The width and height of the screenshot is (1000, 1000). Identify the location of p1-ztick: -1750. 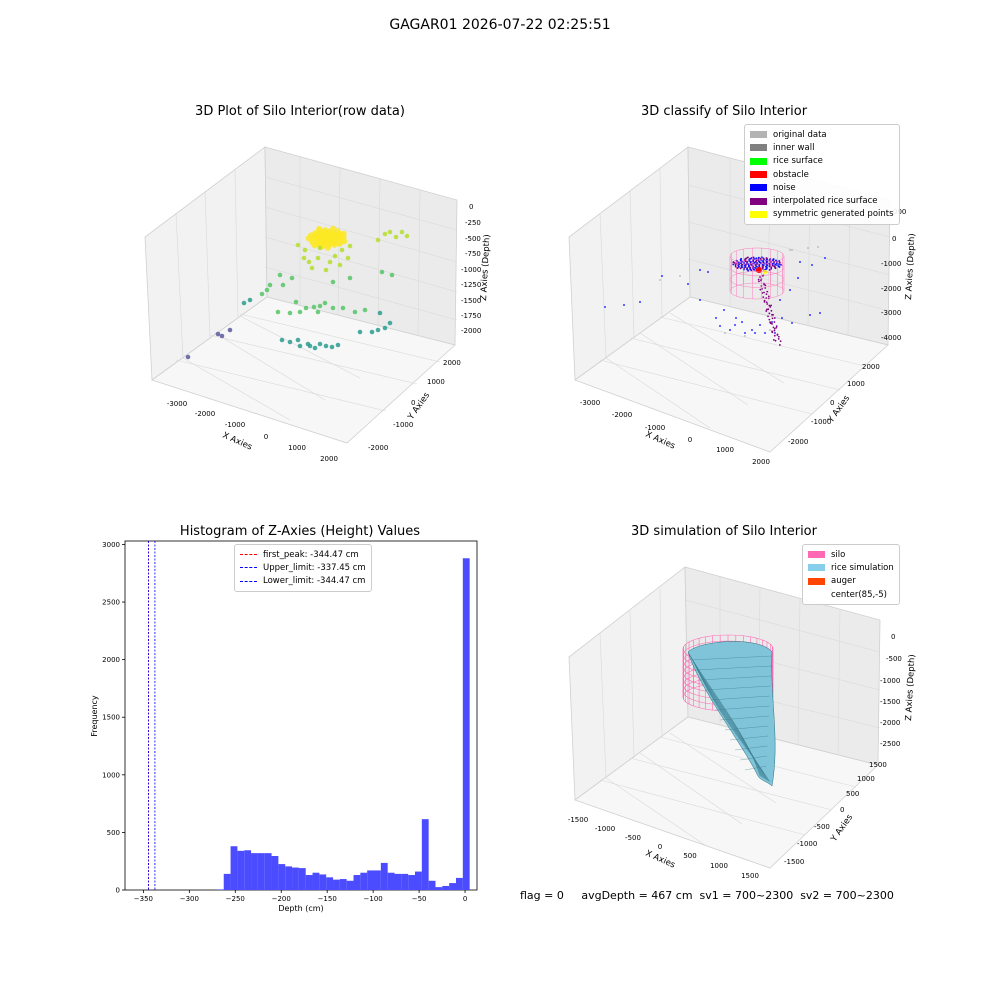
(471, 316).